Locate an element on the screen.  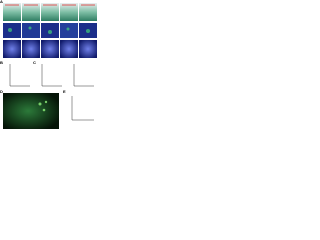
panel-label: E is located at coordinates (64, 91).